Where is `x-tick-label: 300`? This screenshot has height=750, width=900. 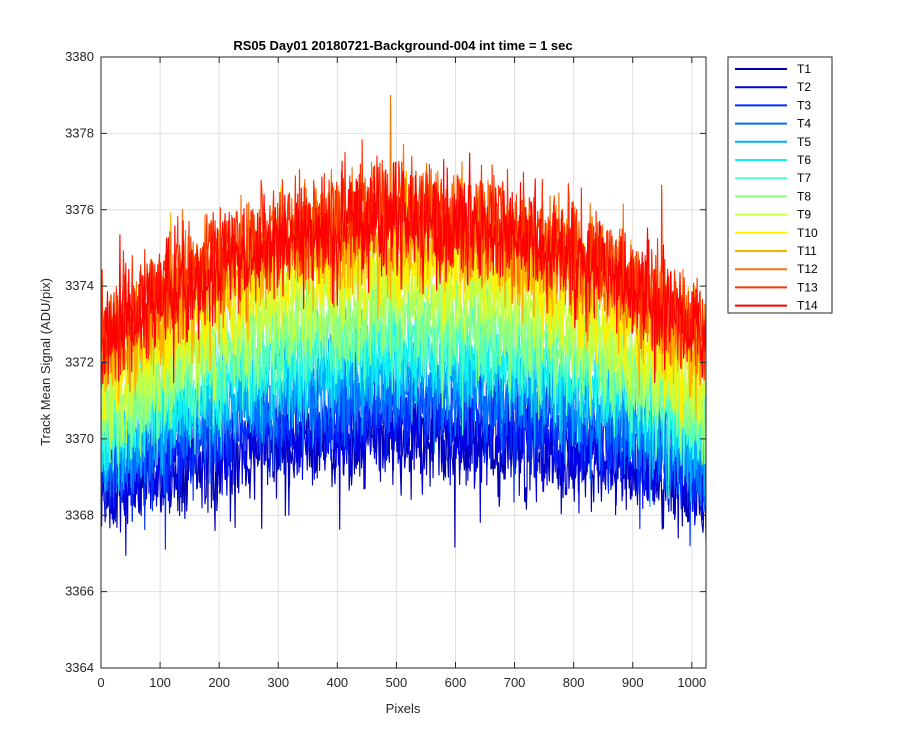
x-tick-label: 300 is located at coordinates (278, 682).